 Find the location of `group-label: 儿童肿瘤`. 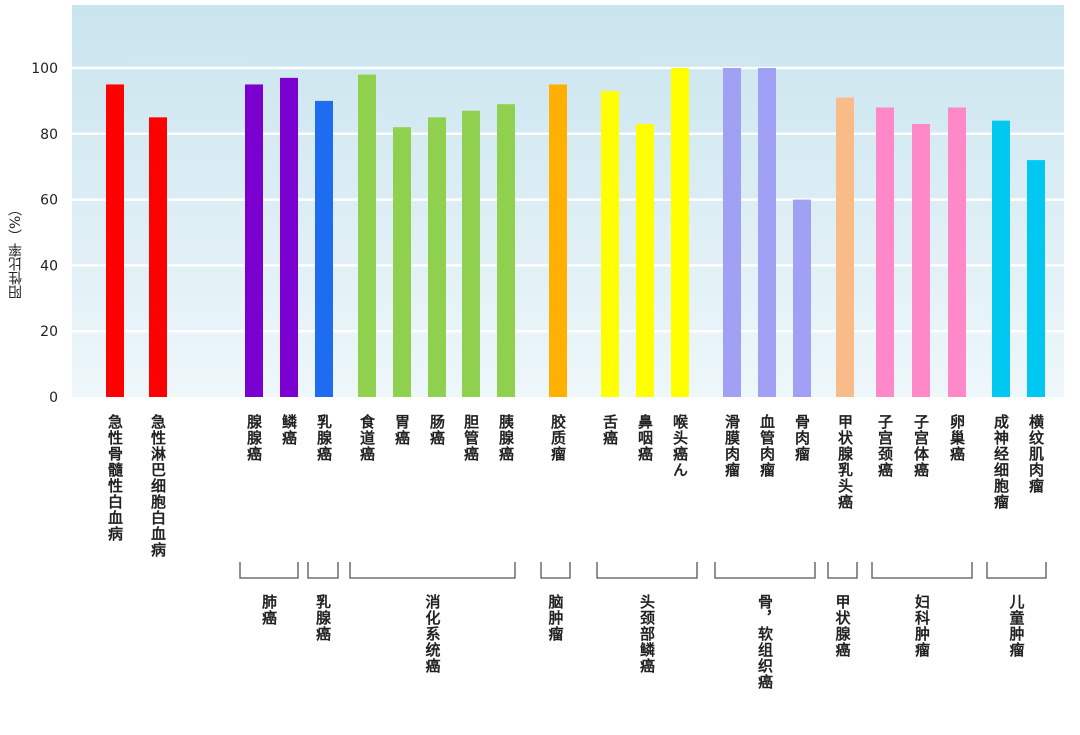

group-label: 儿童肿瘤 is located at coordinates (1016, 626).